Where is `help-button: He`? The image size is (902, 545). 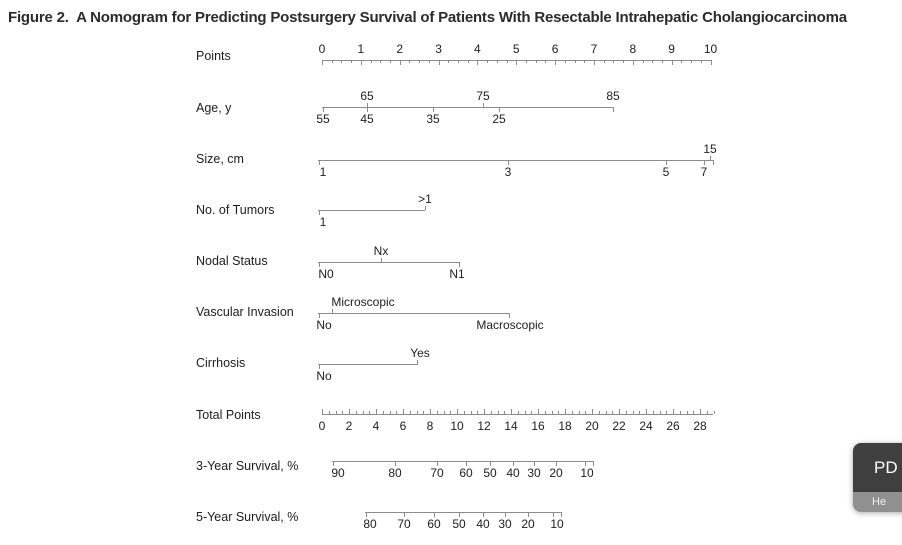 help-button: He is located at coordinates (877, 502).